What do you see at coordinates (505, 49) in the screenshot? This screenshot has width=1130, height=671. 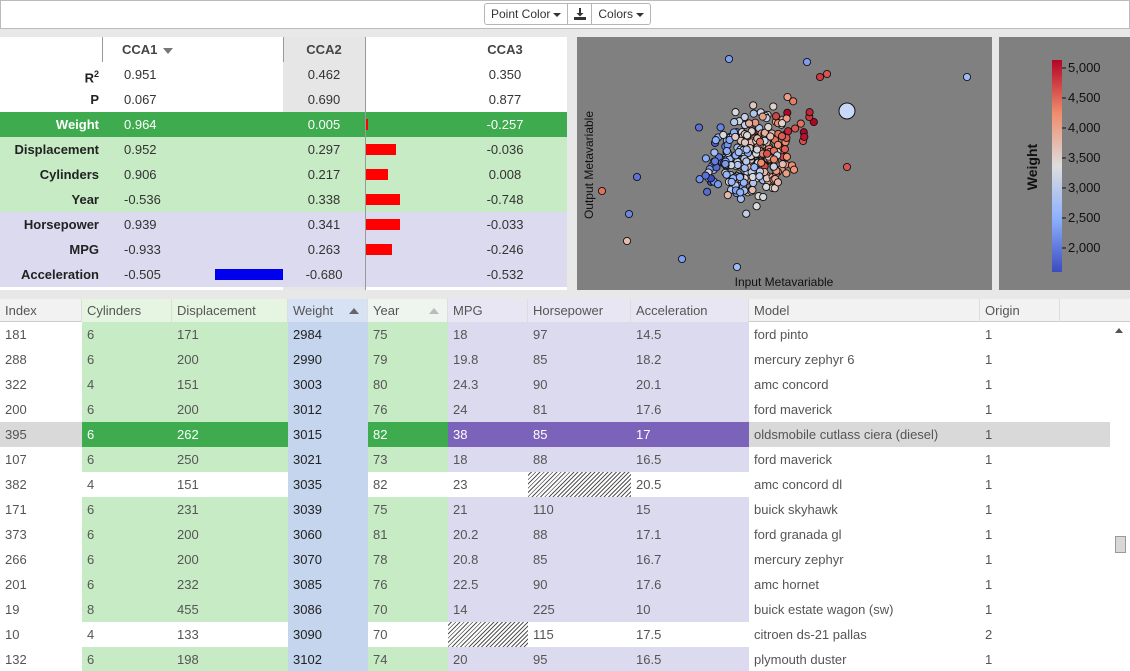 I see `cca3-header: CCA3` at bounding box center [505, 49].